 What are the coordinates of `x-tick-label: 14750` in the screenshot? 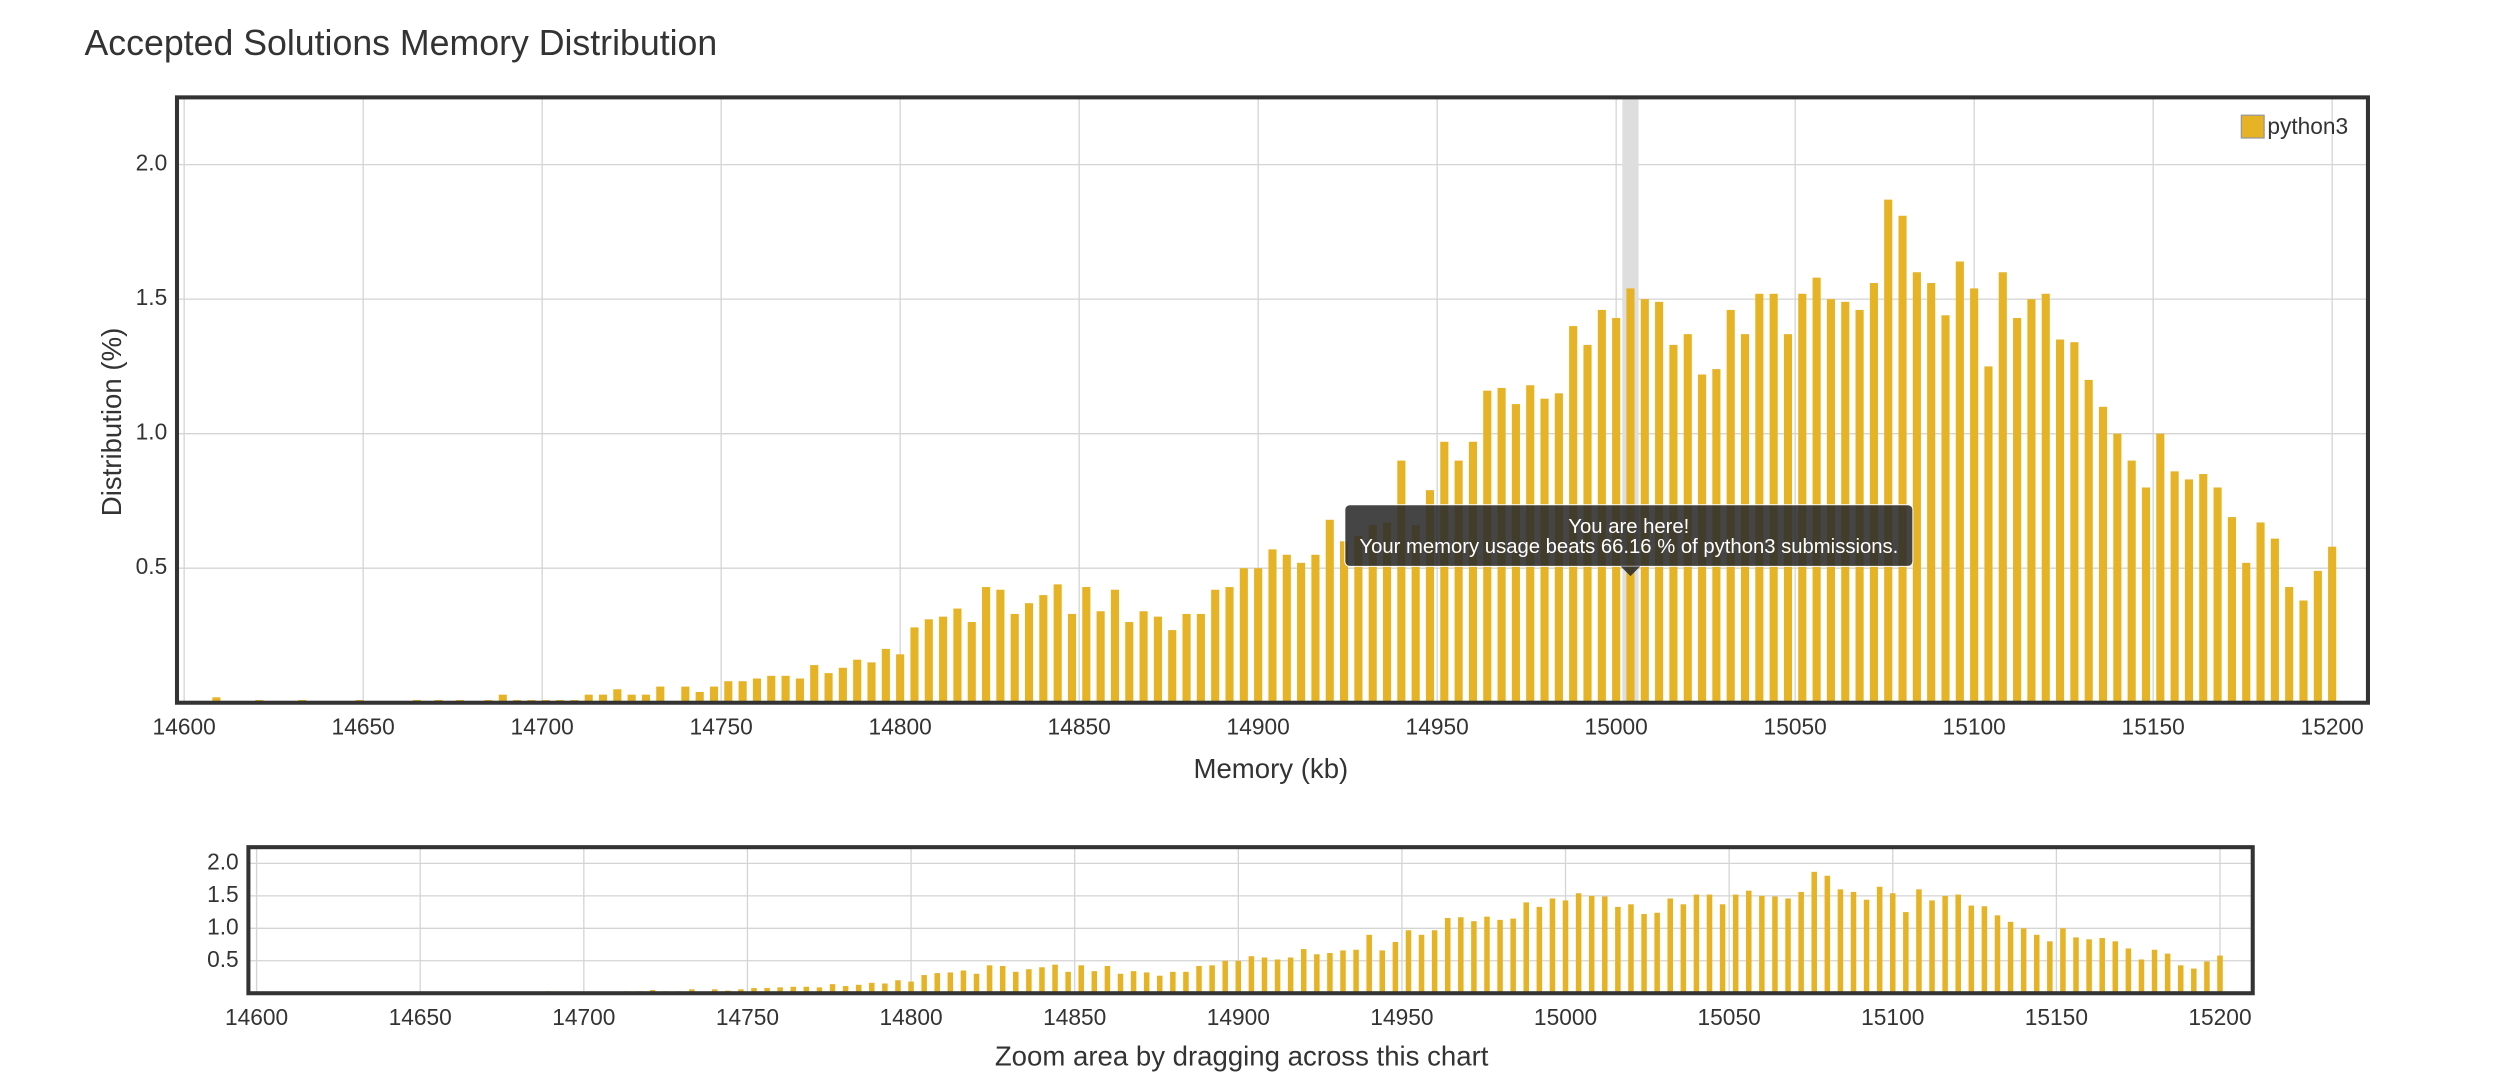 It's located at (747, 1017).